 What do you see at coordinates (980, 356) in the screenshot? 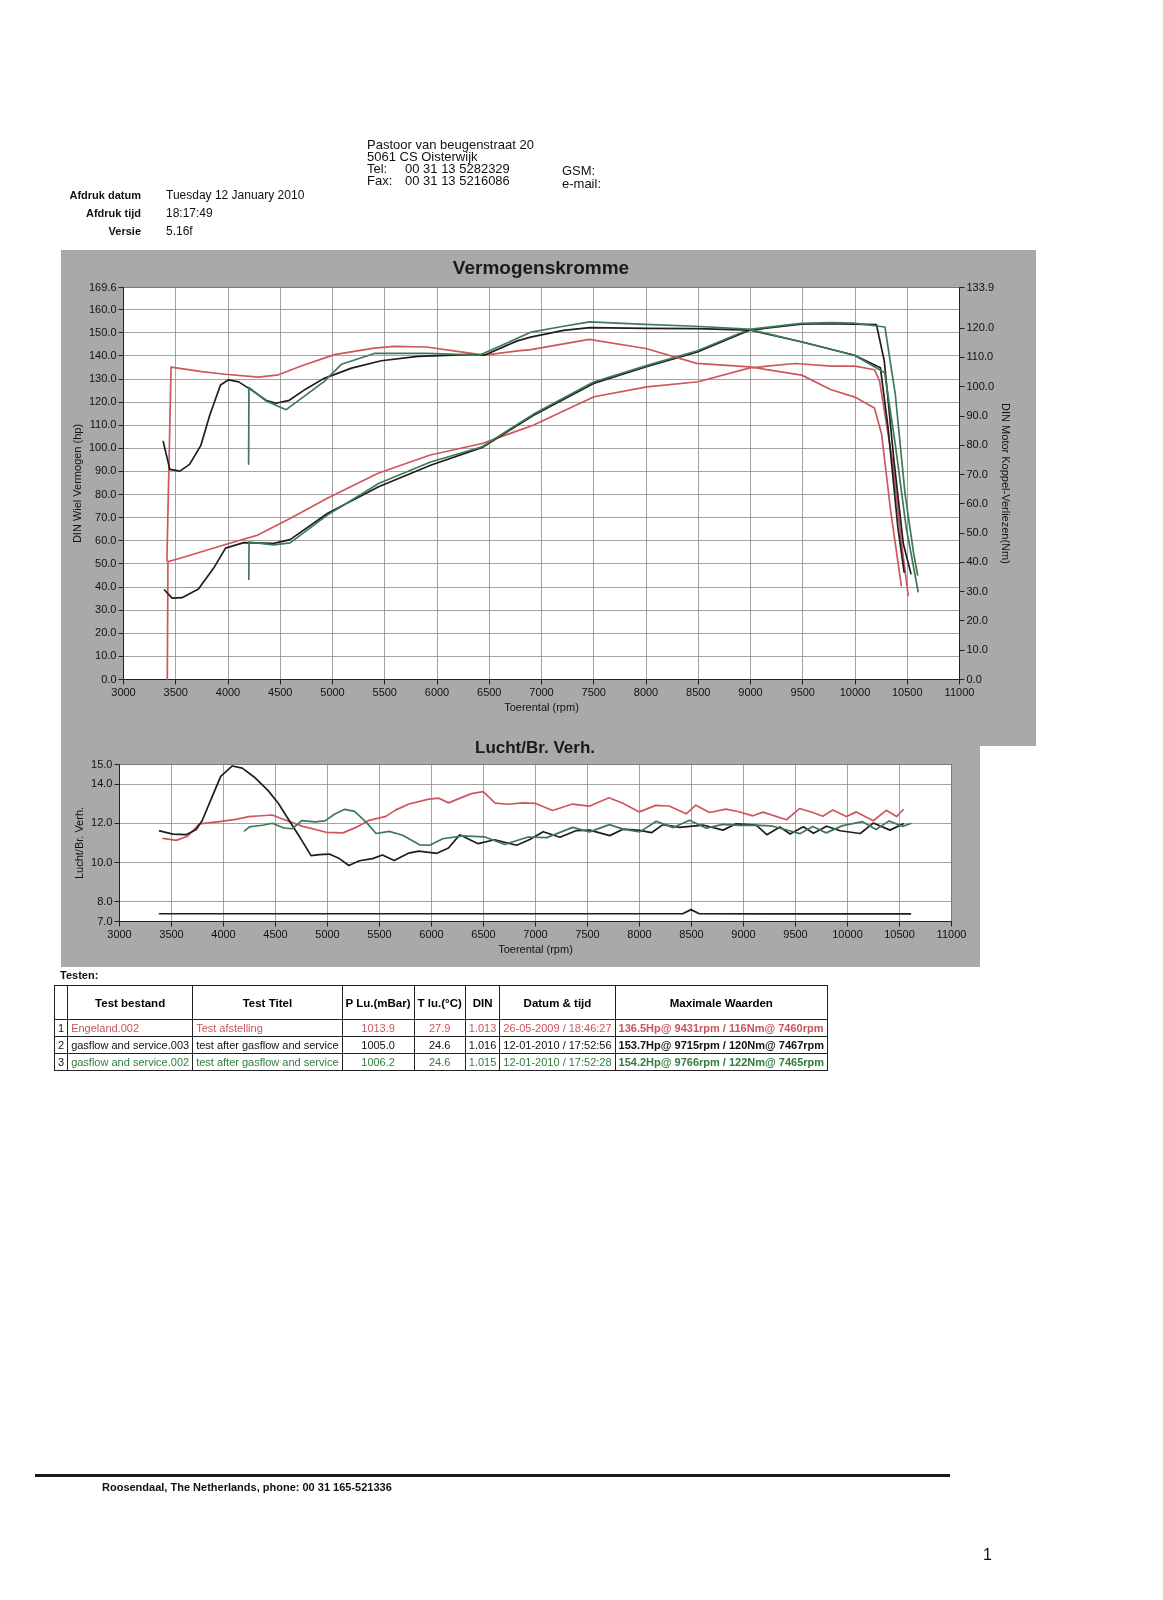
I see `y2-tick-label: 110.0` at bounding box center [980, 356].